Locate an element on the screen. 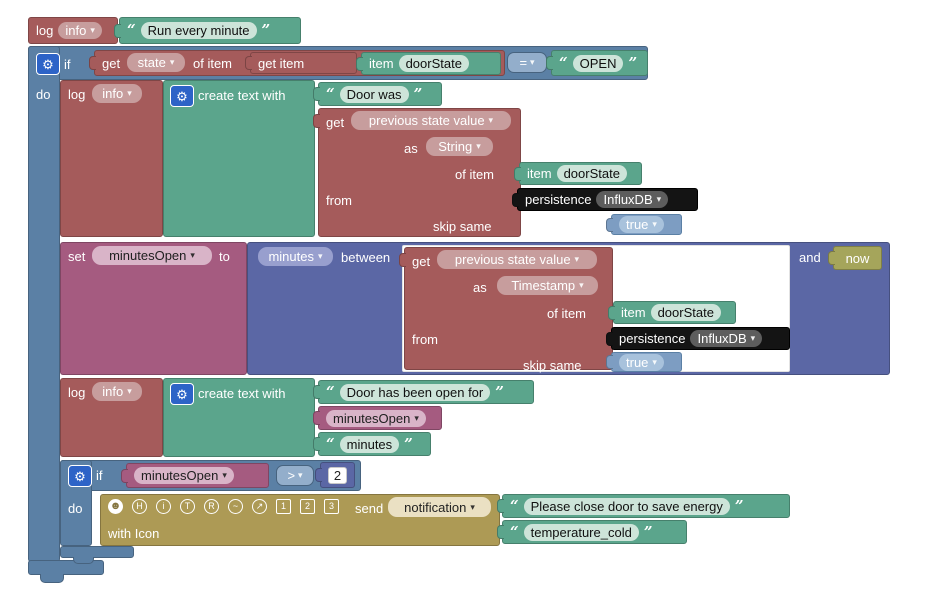  string-input: minutes is located at coordinates (369, 444).